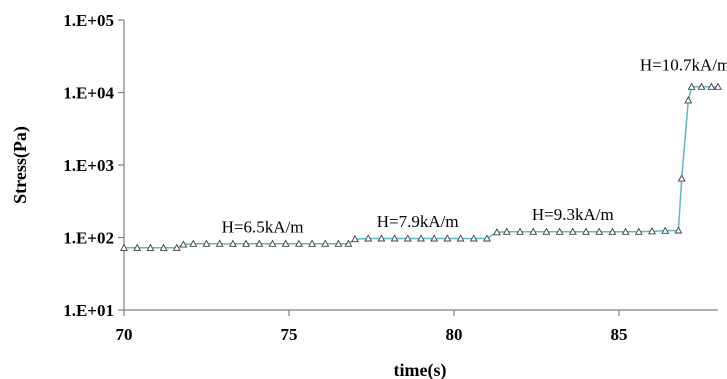 Image resolution: width=727 pixels, height=379 pixels. What do you see at coordinates (573, 214) in the screenshot?
I see `field-annotation: H=9.3kA/m` at bounding box center [573, 214].